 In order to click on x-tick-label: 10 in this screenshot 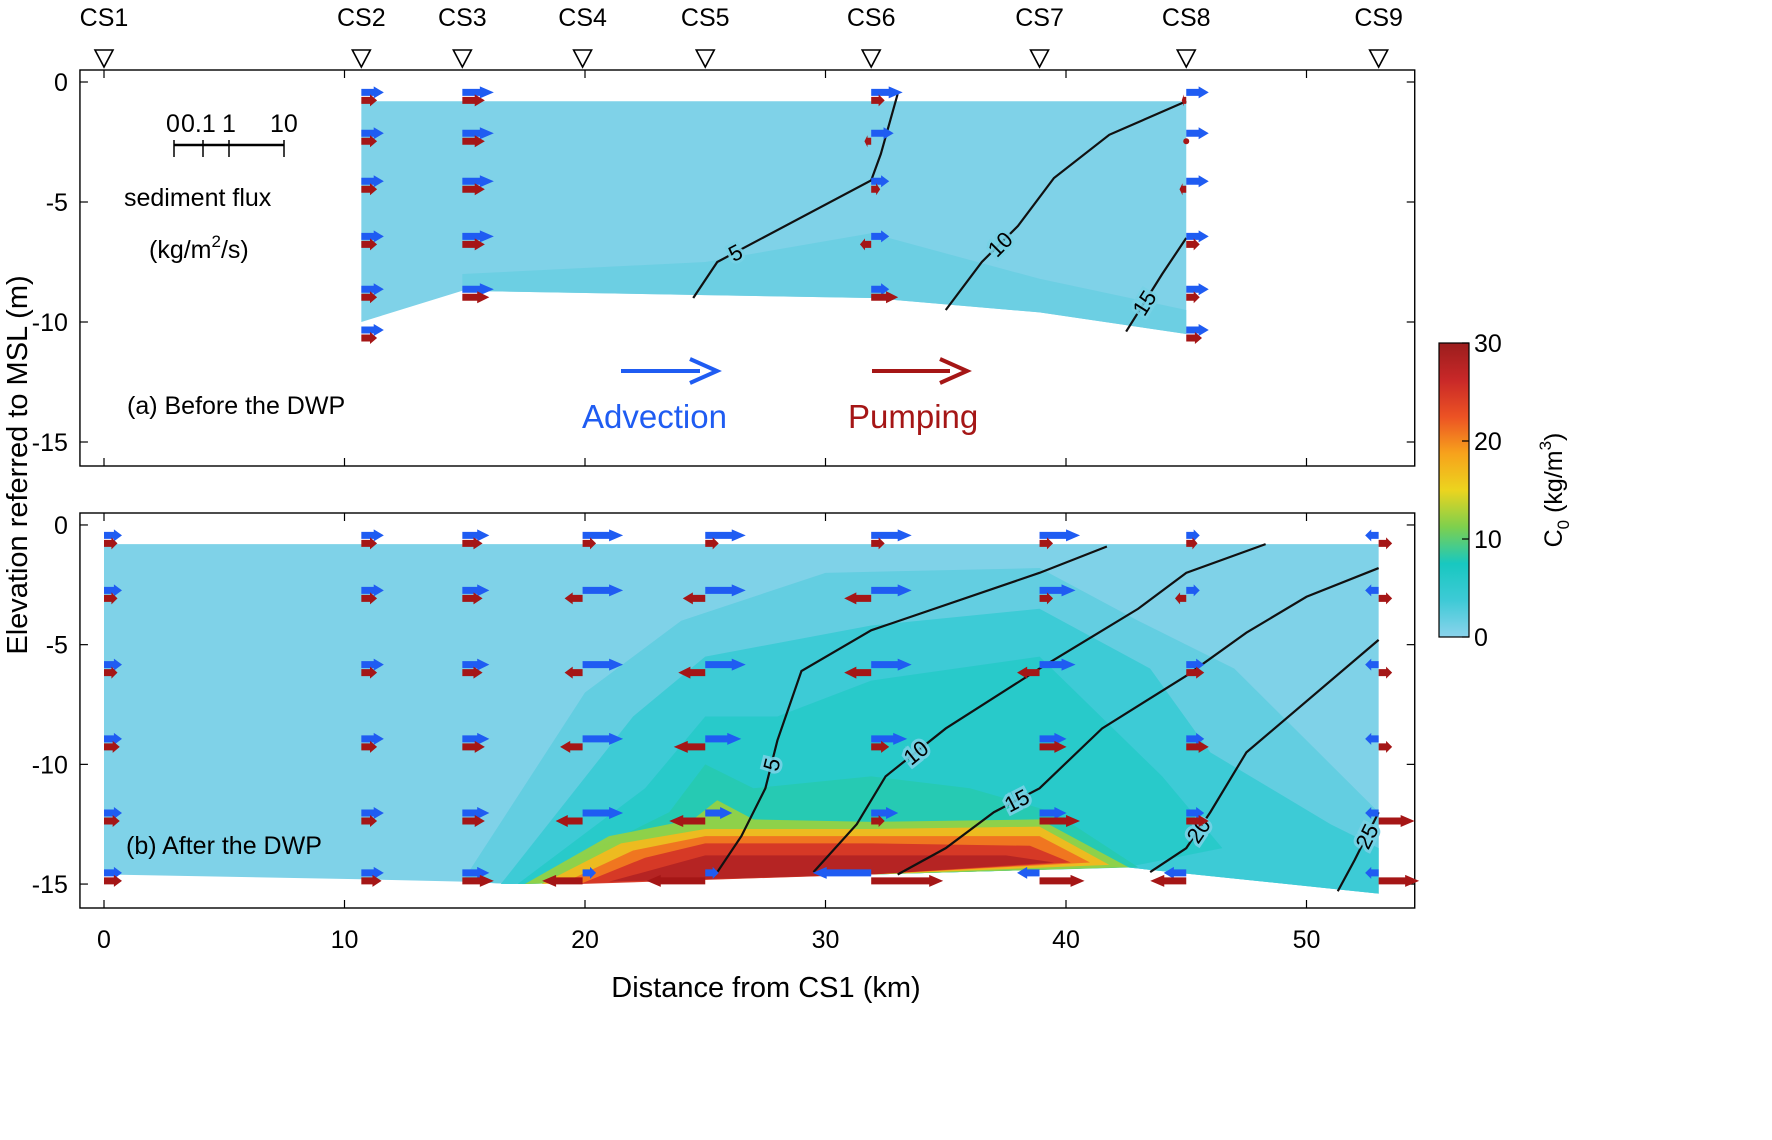, I will do `click(345, 940)`.